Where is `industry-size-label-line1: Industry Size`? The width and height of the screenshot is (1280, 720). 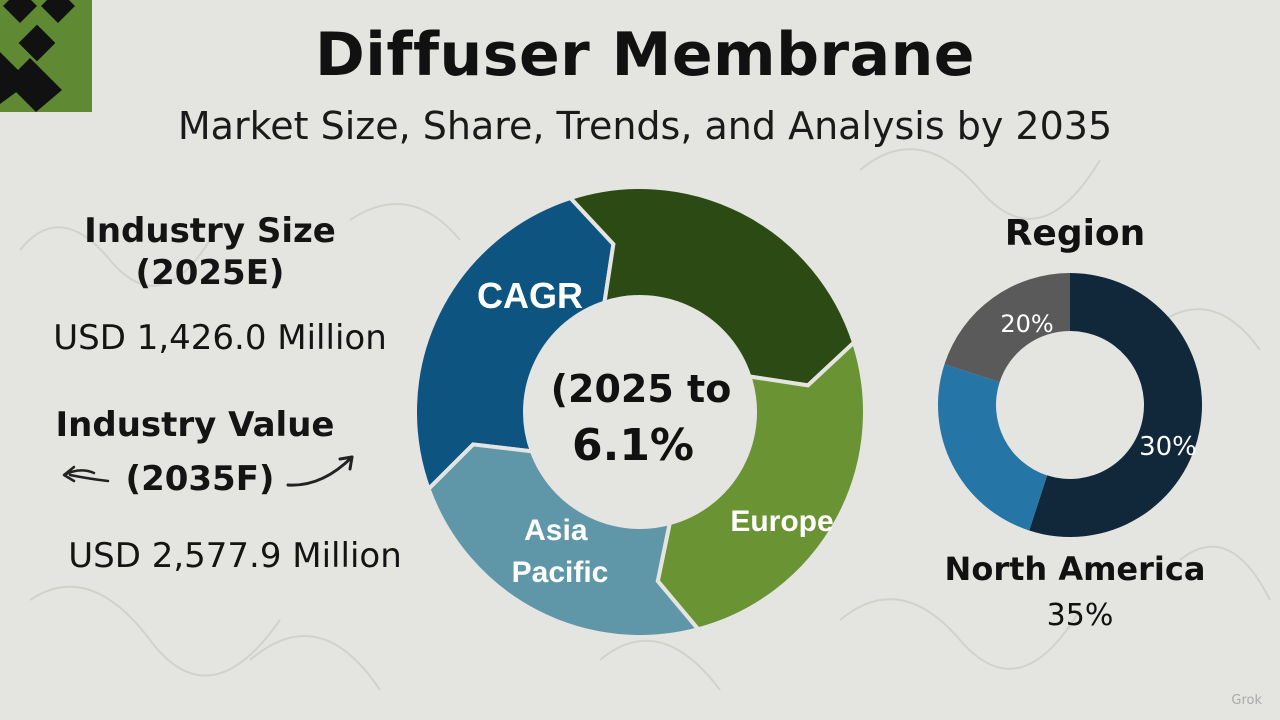
industry-size-label-line1: Industry Size is located at coordinates (210, 231).